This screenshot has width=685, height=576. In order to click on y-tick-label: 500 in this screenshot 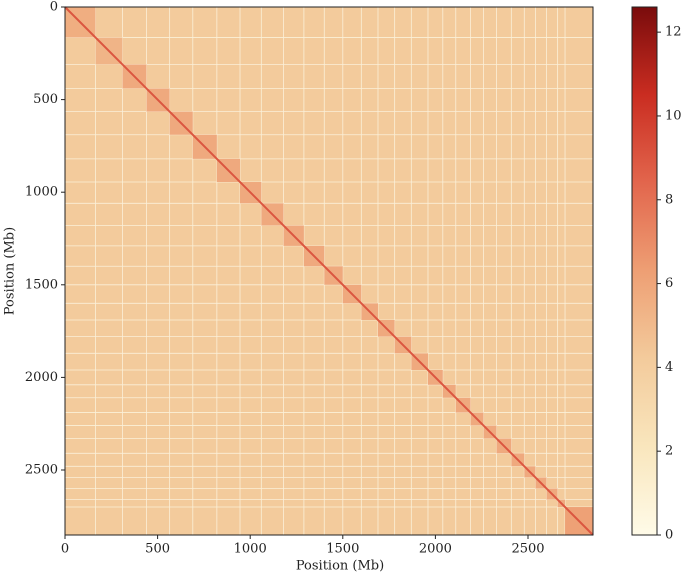, I will do `click(45, 99)`.